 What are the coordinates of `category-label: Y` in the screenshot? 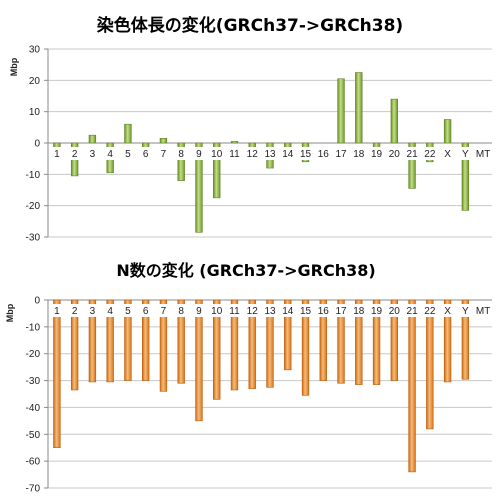 It's located at (465, 311).